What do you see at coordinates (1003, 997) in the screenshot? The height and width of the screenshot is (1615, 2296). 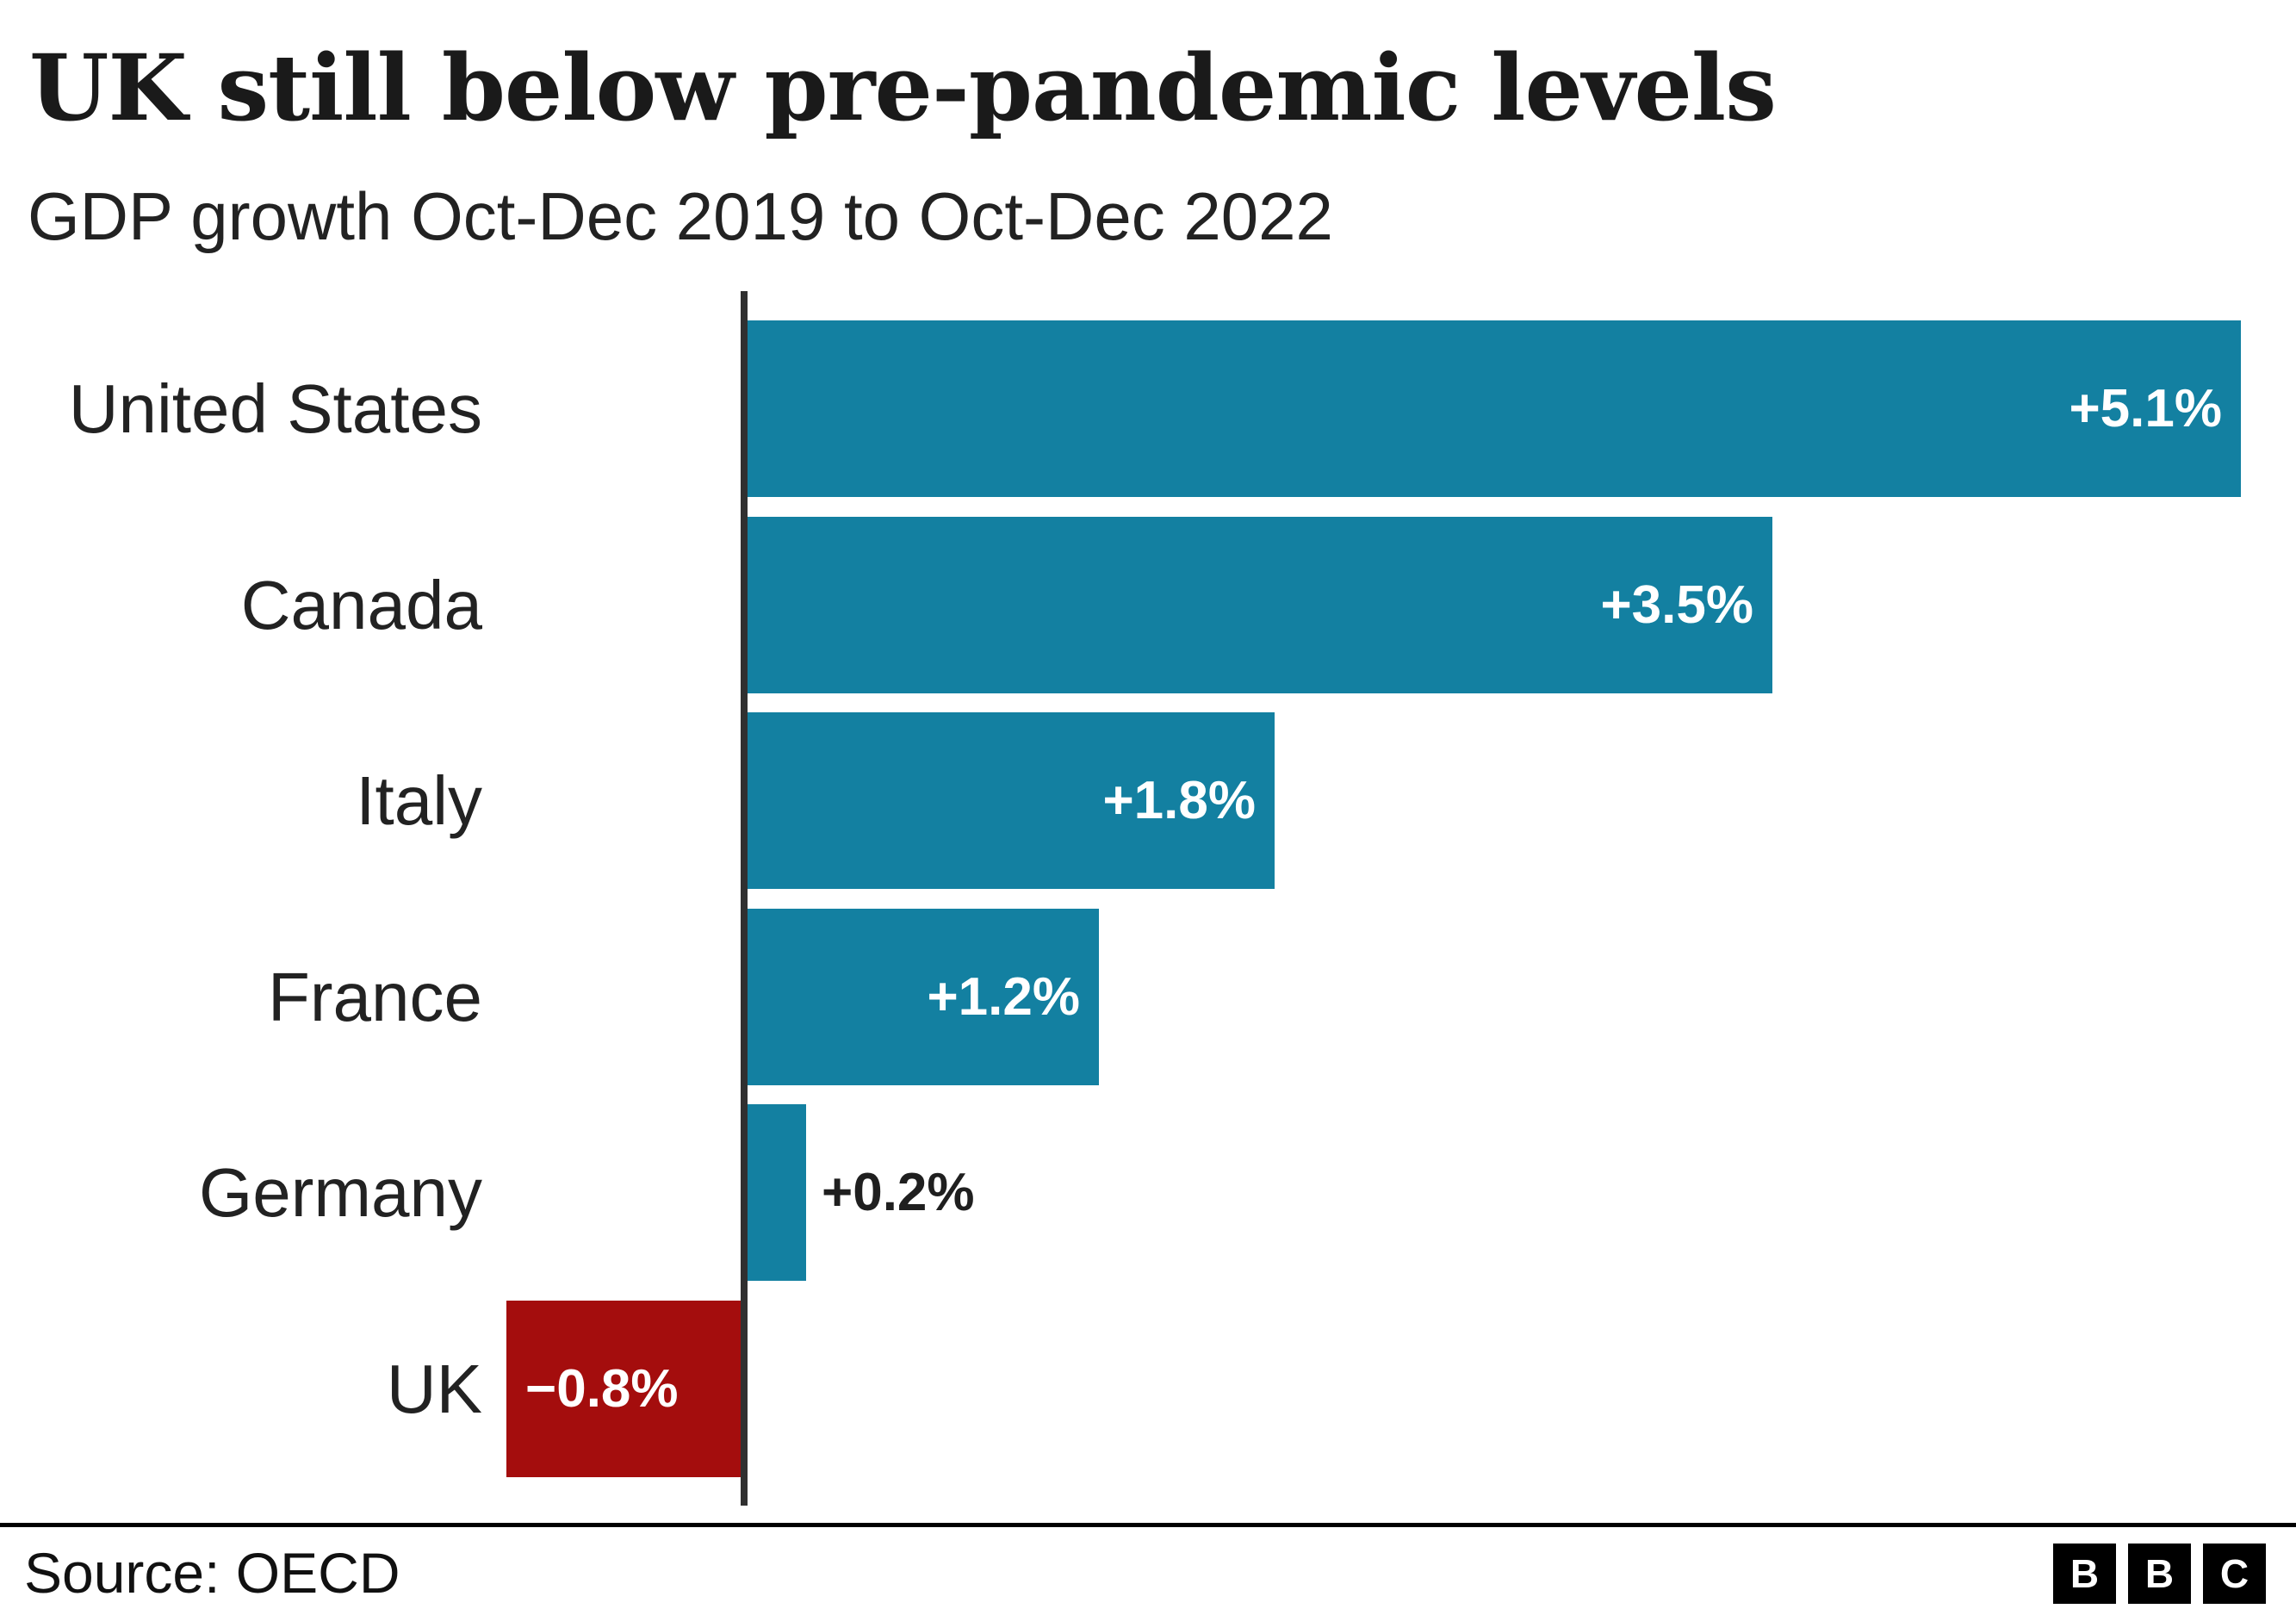 I see `value-label: +1.2%` at bounding box center [1003, 997].